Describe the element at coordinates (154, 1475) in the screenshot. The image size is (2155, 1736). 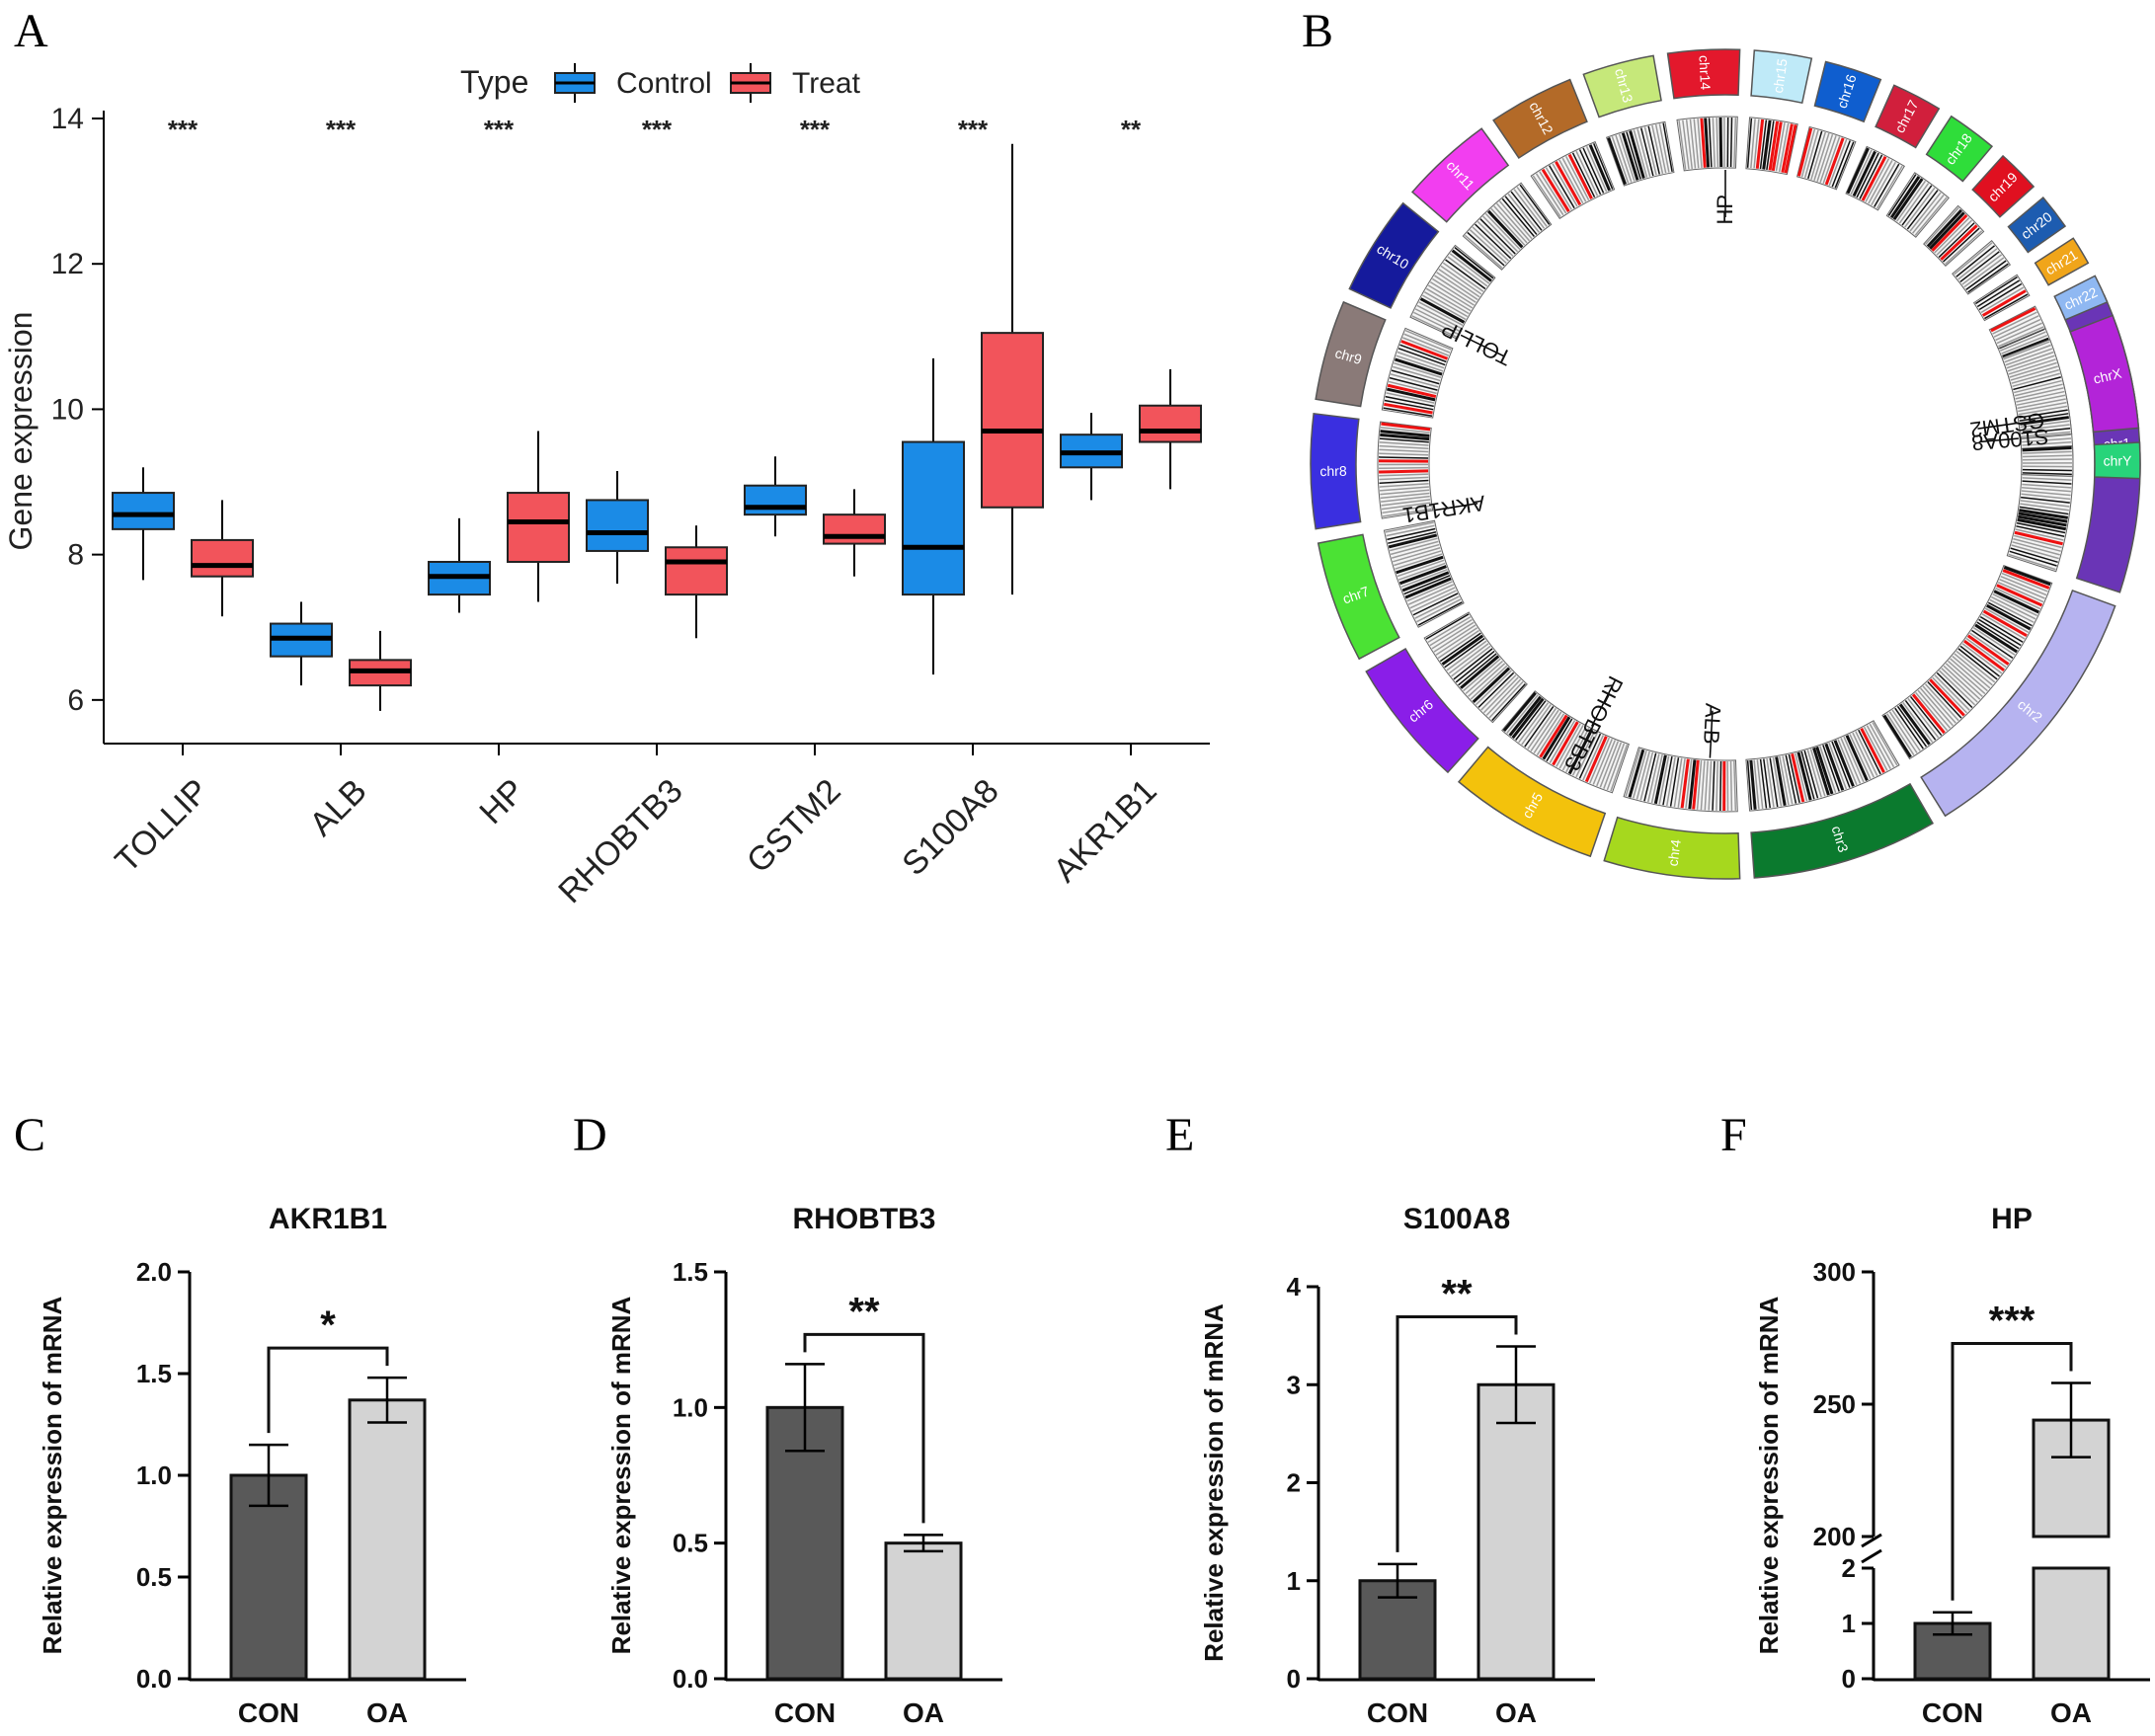
I see `y-tick-label: 1.0` at that location.